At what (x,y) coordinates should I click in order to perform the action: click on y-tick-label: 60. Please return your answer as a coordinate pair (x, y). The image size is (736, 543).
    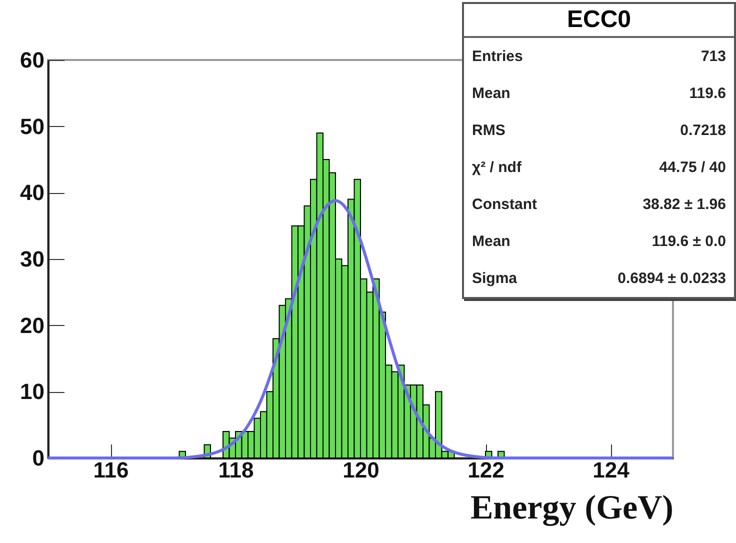
    Looking at the image, I should click on (32, 60).